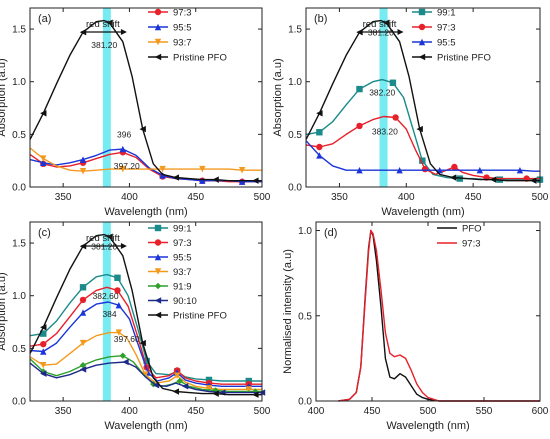 The height and width of the screenshot is (439, 550). Describe the element at coordinates (182, 287) in the screenshot. I see `legend-entry: 91:9` at that location.